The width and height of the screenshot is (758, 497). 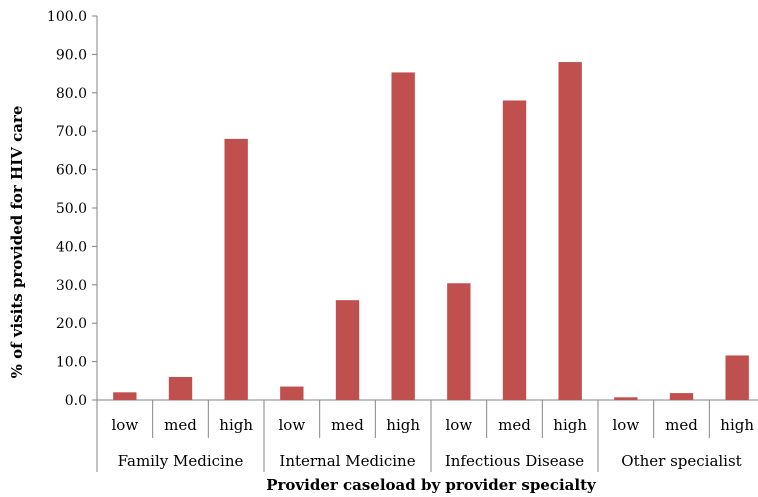 I want to click on y-tick-label: 70.0, so click(x=71, y=132).